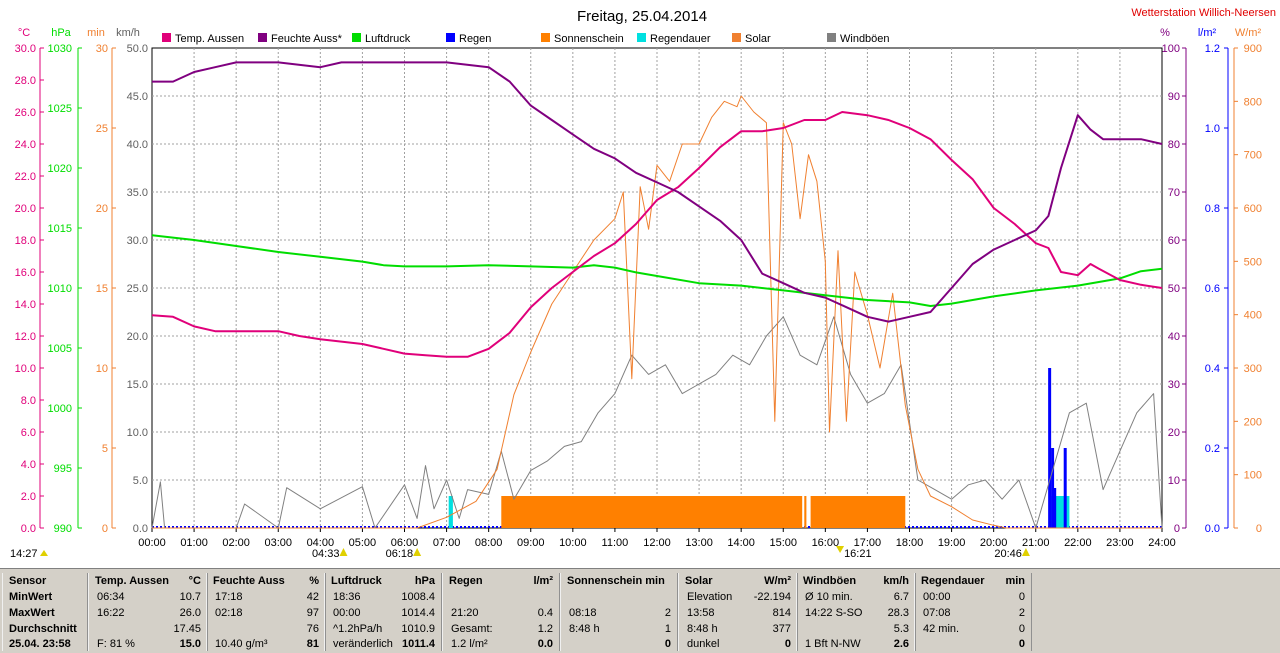 This screenshot has width=1280, height=653. I want to click on axis-unit-label: W/m², so click(1248, 33).